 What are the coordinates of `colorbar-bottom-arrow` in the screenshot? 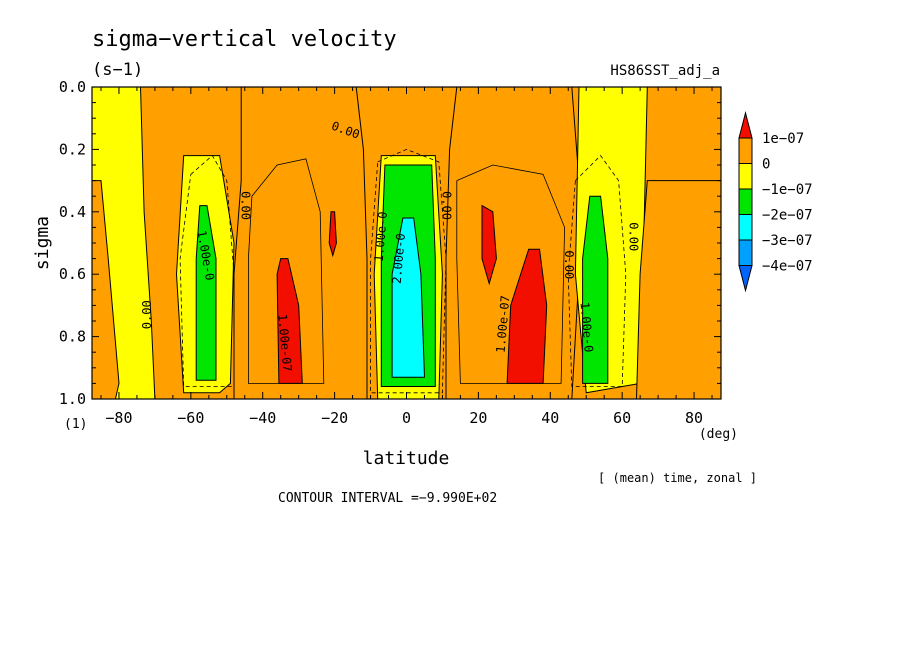 It's located at (745, 279).